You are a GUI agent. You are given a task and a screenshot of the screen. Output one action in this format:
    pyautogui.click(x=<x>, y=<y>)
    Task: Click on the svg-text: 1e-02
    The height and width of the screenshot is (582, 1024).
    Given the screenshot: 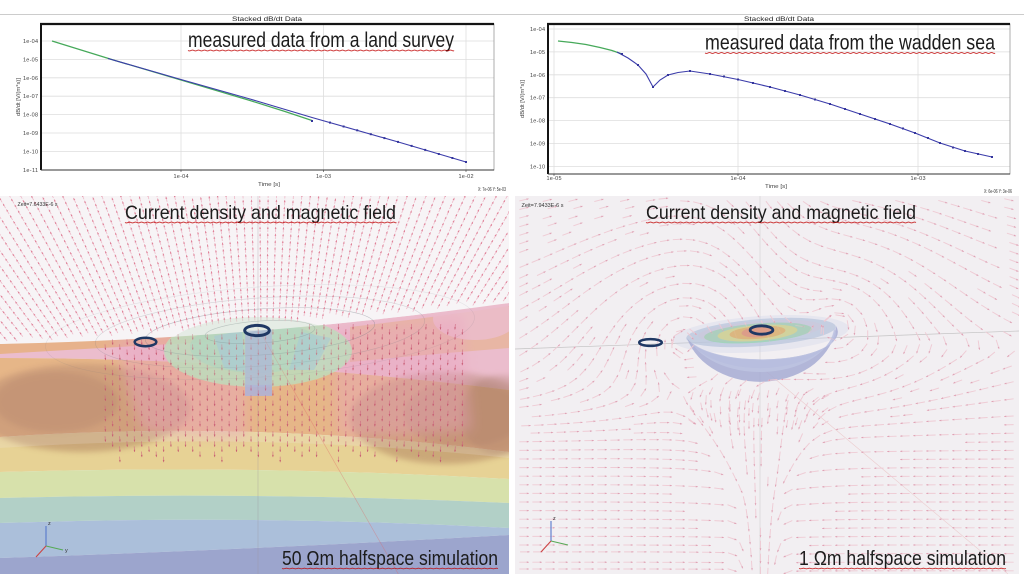 What is the action you would take?
    pyautogui.click(x=466, y=177)
    